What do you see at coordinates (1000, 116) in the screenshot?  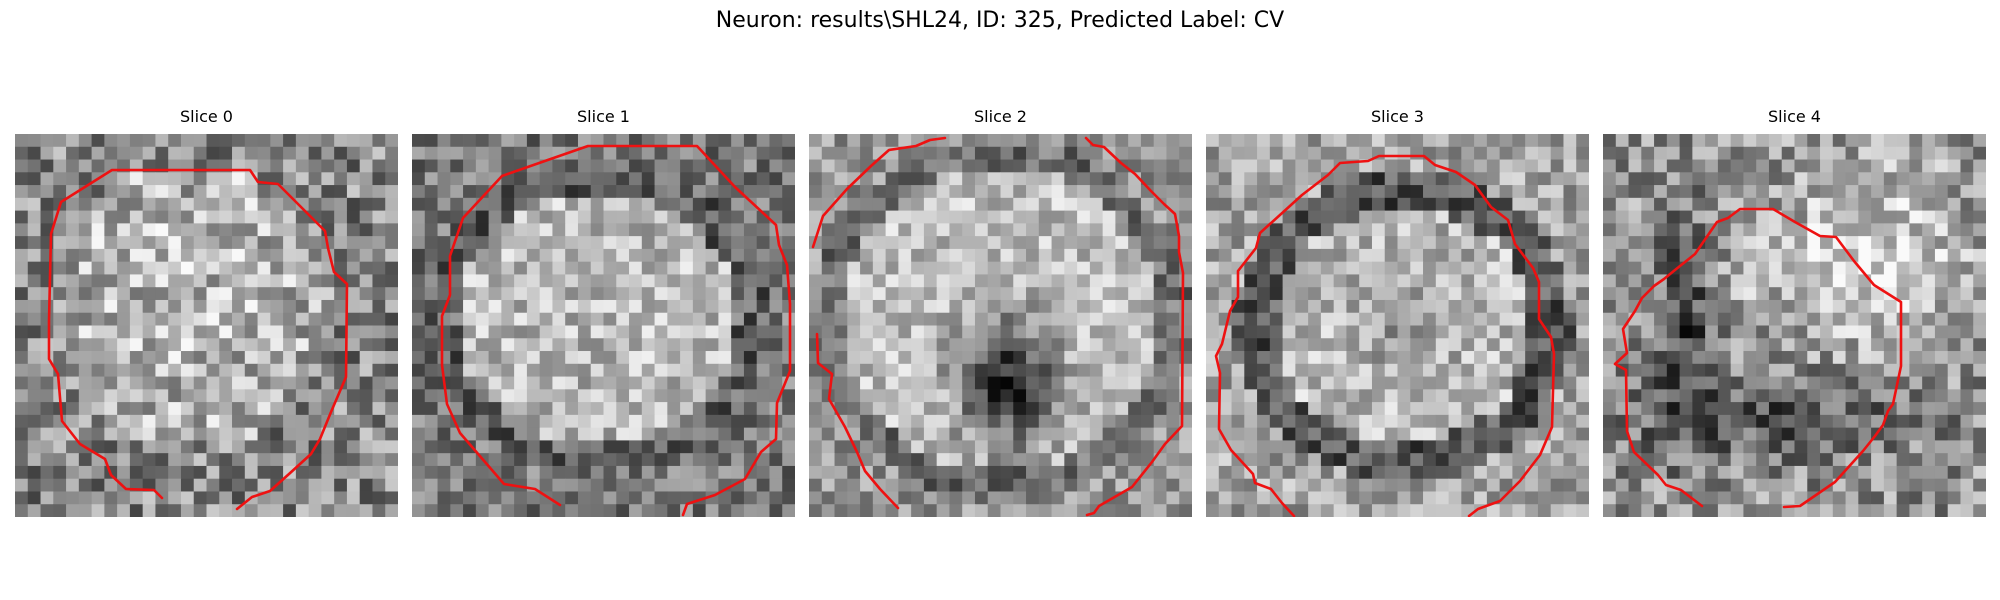 I see `slice-title-2: Slice 2` at bounding box center [1000, 116].